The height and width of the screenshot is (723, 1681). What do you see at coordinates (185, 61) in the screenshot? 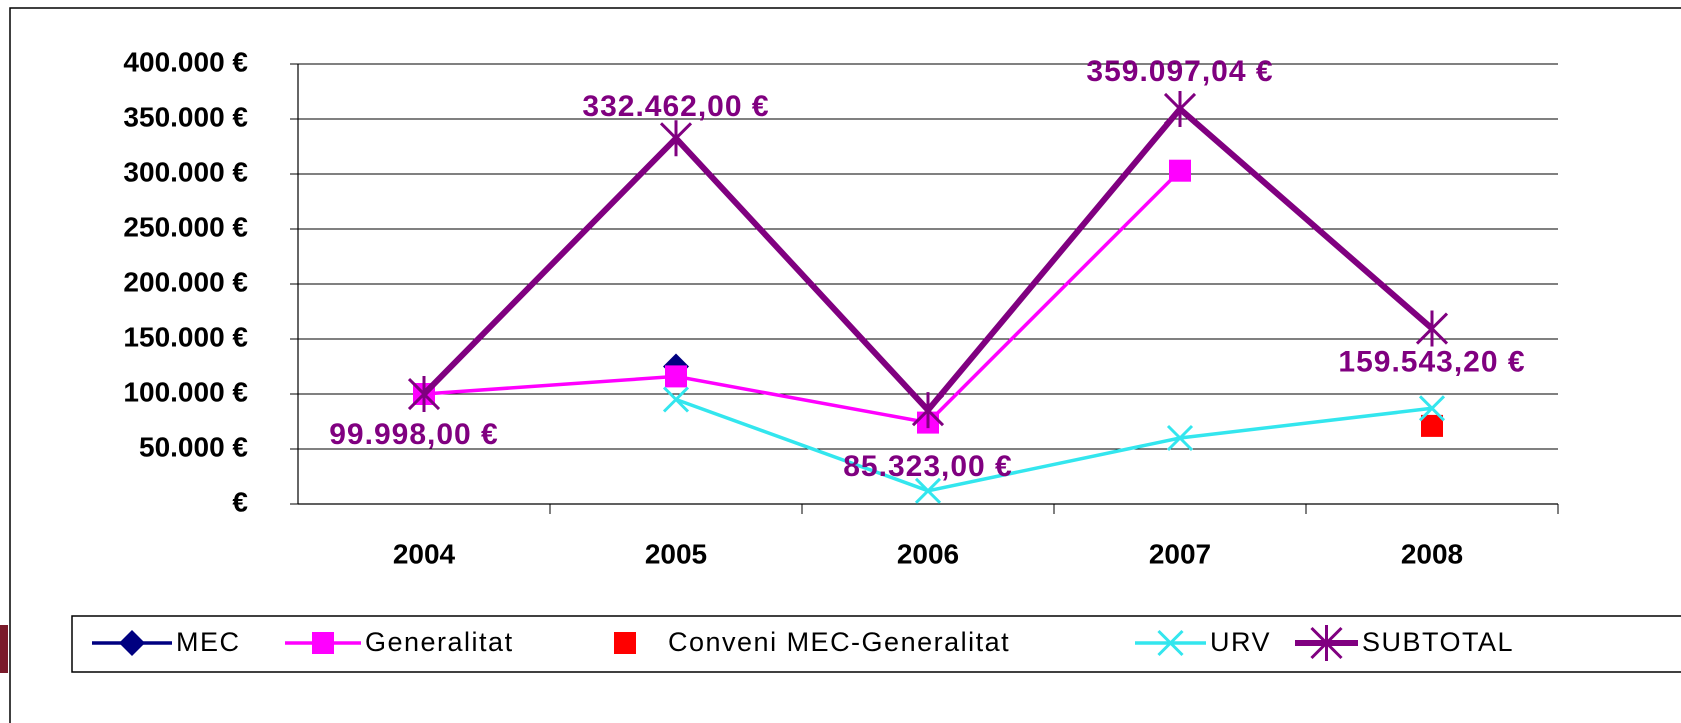
I see `y-tick-label: 400.000 €` at bounding box center [185, 61].